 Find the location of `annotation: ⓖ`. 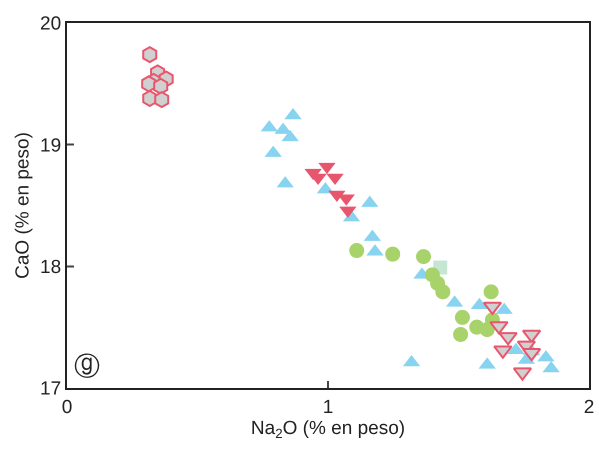

annotation: ⓖ is located at coordinates (87, 367).